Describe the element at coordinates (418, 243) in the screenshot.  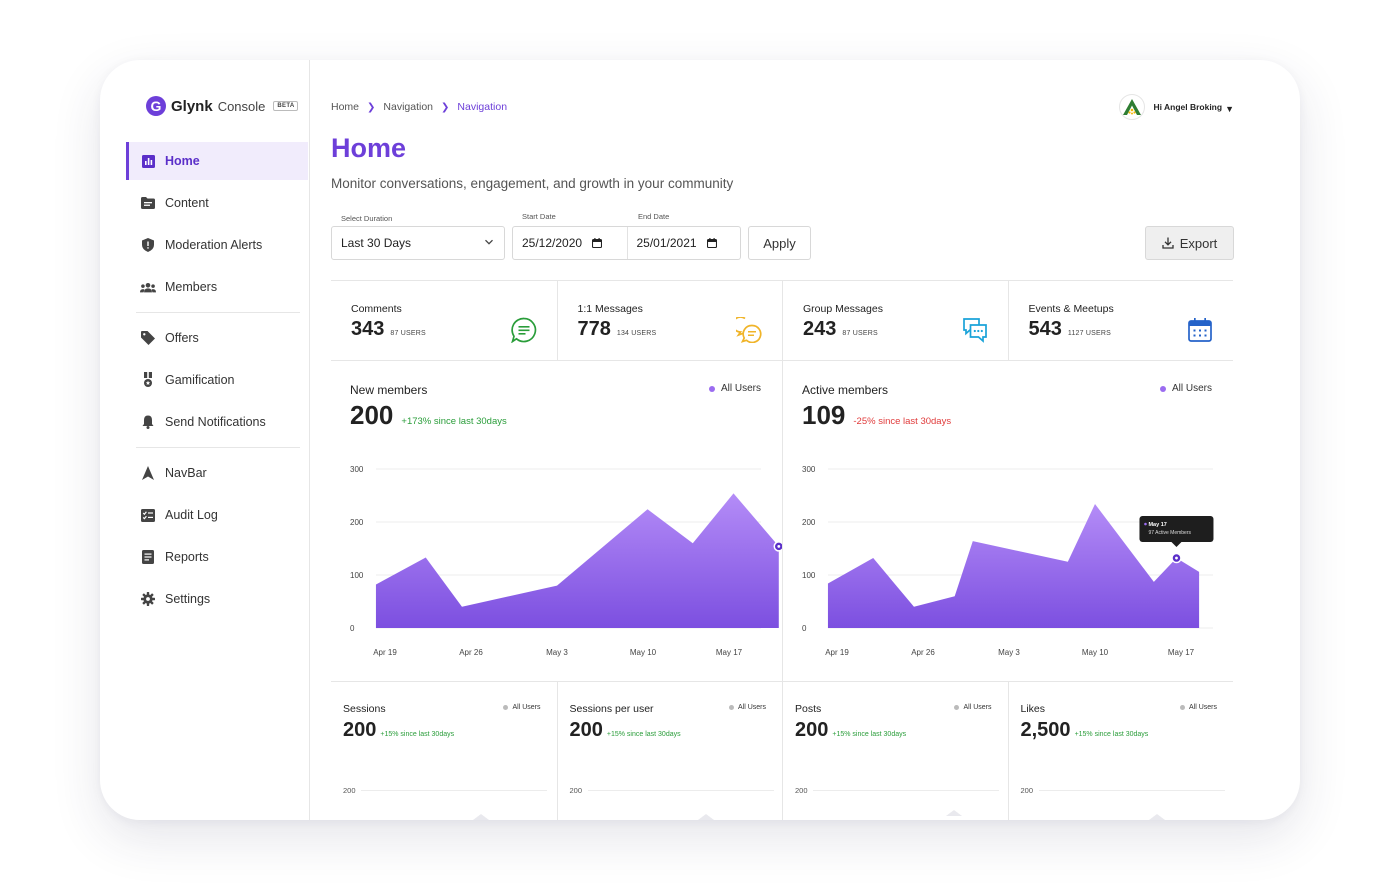
I see `duration-select: Last 30 Days` at that location.